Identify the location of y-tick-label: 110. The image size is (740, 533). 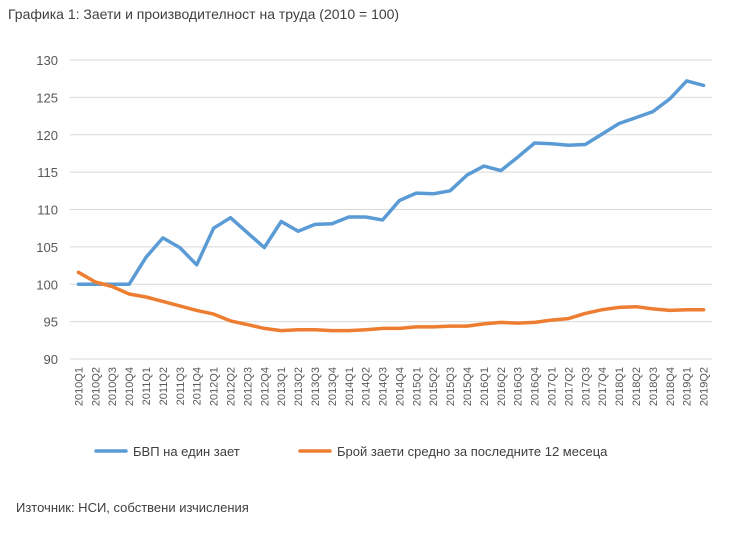
(47, 210).